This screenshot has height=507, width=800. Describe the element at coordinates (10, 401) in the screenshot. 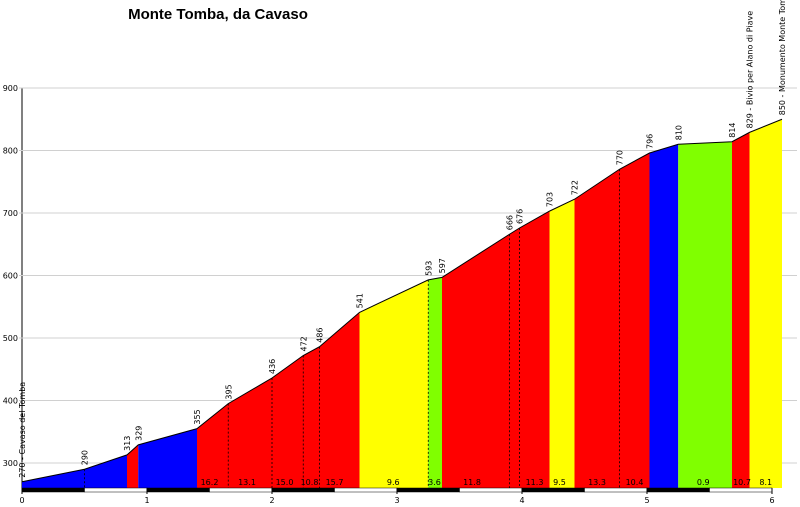

I see `y-tick-label: 400` at that location.